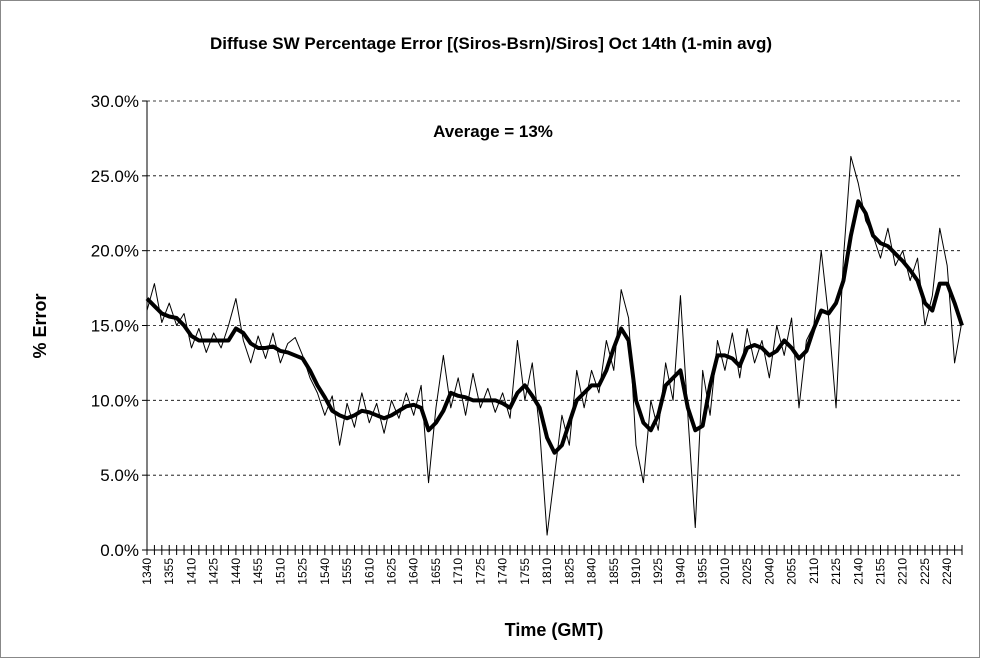 The width and height of the screenshot is (981, 659). I want to click on x-tick-label: 1840, so click(592, 571).